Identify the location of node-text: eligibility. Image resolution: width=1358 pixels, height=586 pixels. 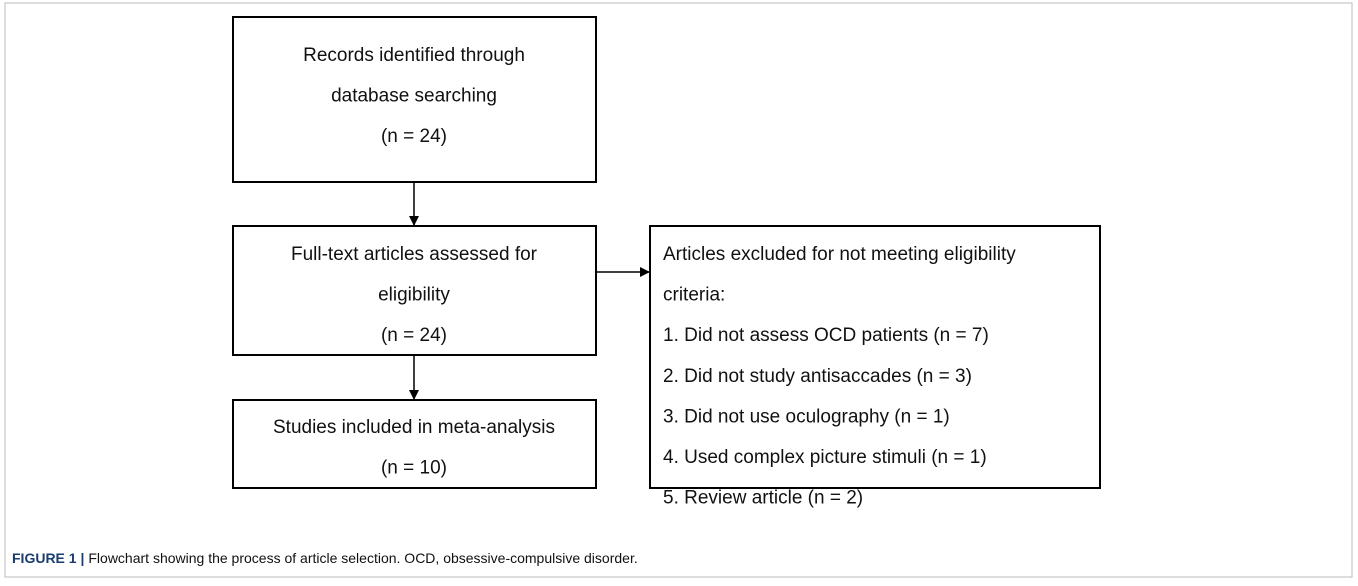
(414, 295).